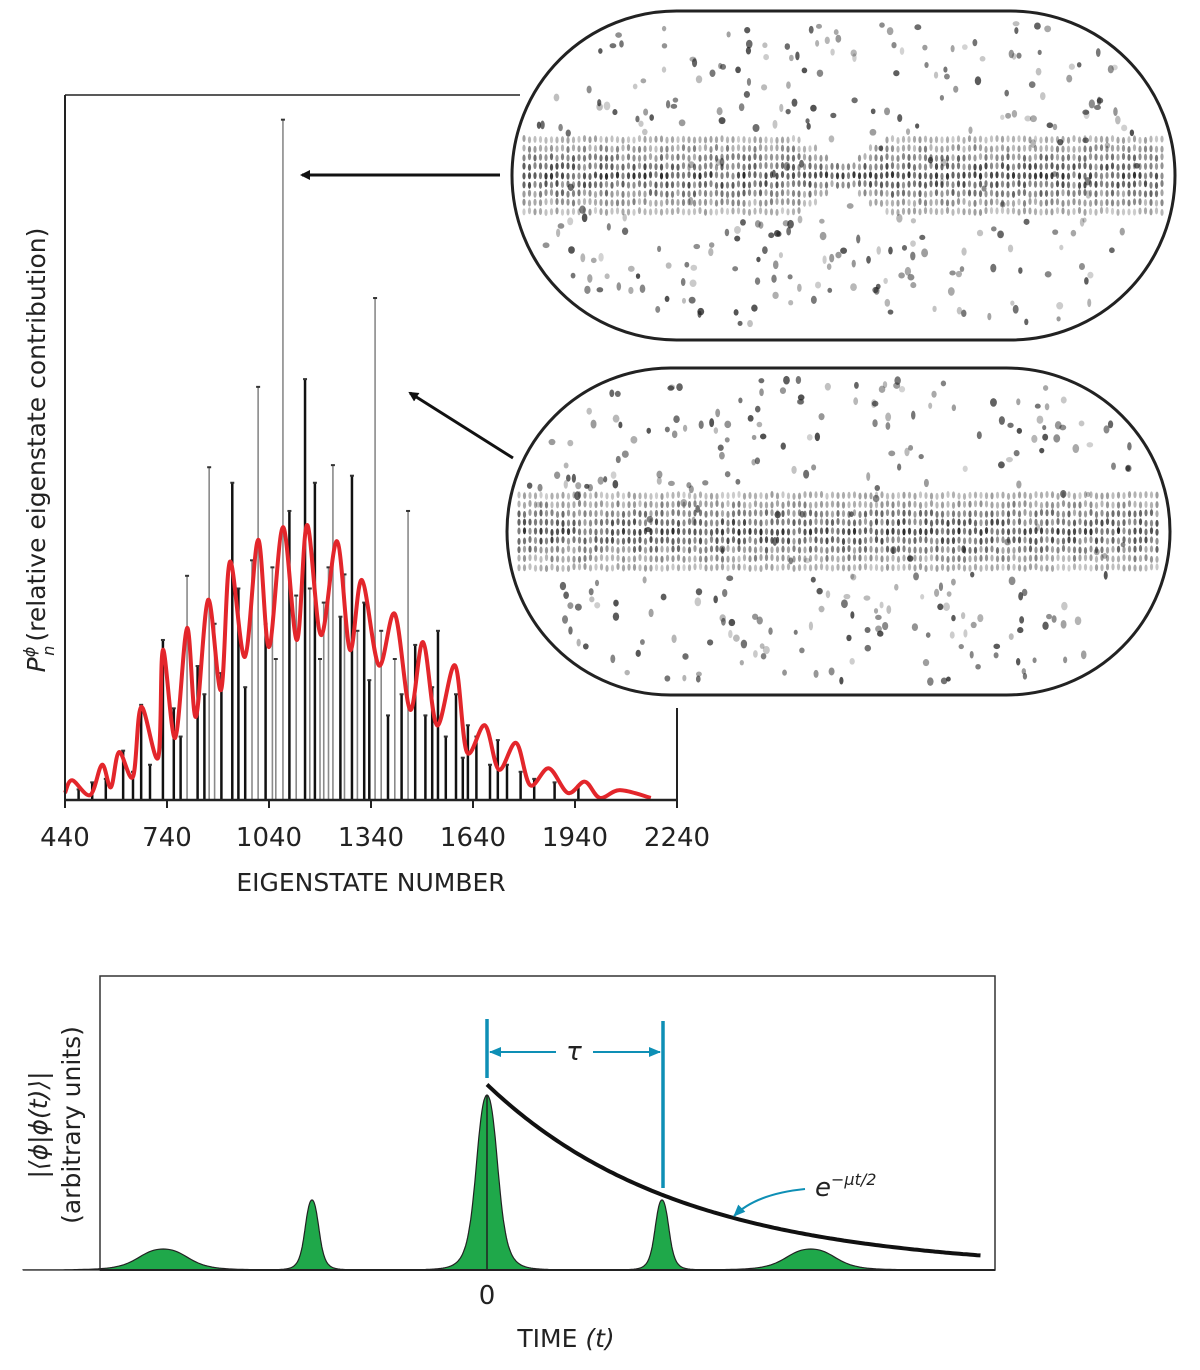  What do you see at coordinates (565, 1338) in the screenshot?
I see `time-axis-label: TIME (t)` at bounding box center [565, 1338].